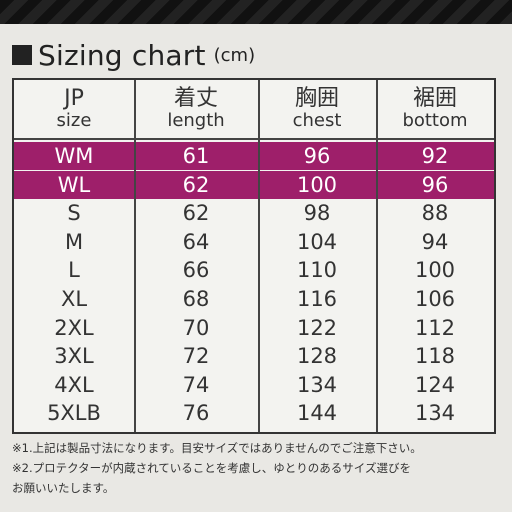 The image size is (512, 512). What do you see at coordinates (74, 98) in the screenshot?
I see `header-size-jp: JP` at bounding box center [74, 98].